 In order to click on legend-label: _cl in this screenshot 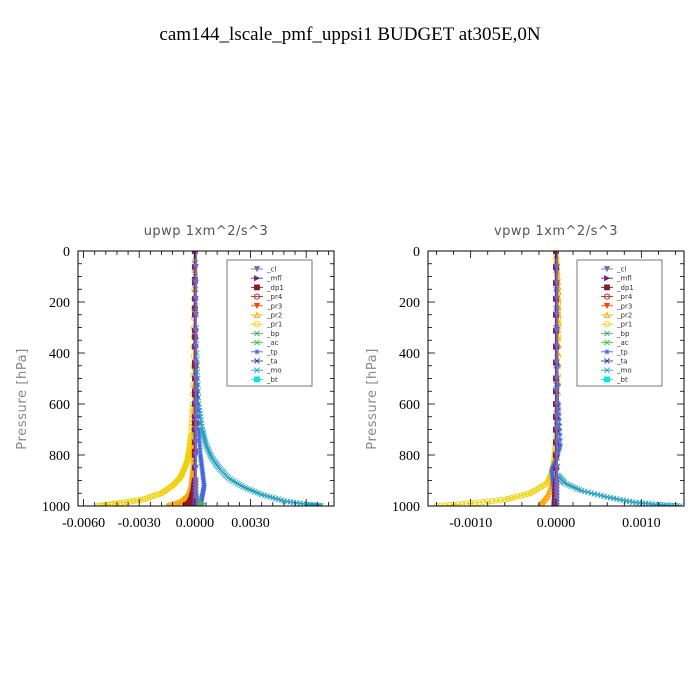, I will do `click(271, 270)`.